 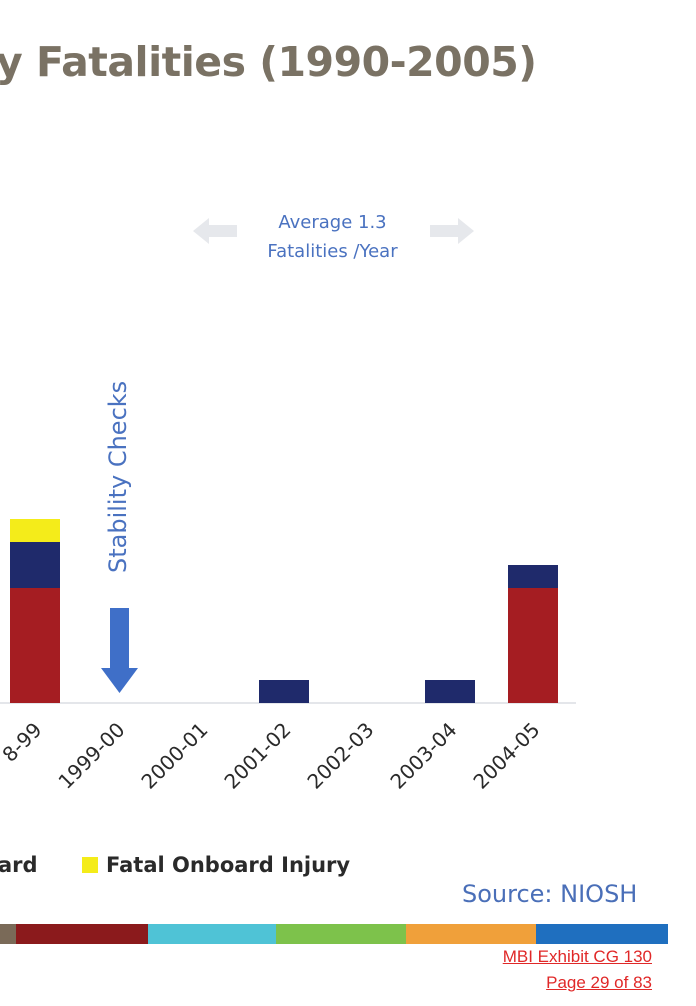 I want to click on legend-label-yellow: Fatal Onboard Injury, so click(x=228, y=865).